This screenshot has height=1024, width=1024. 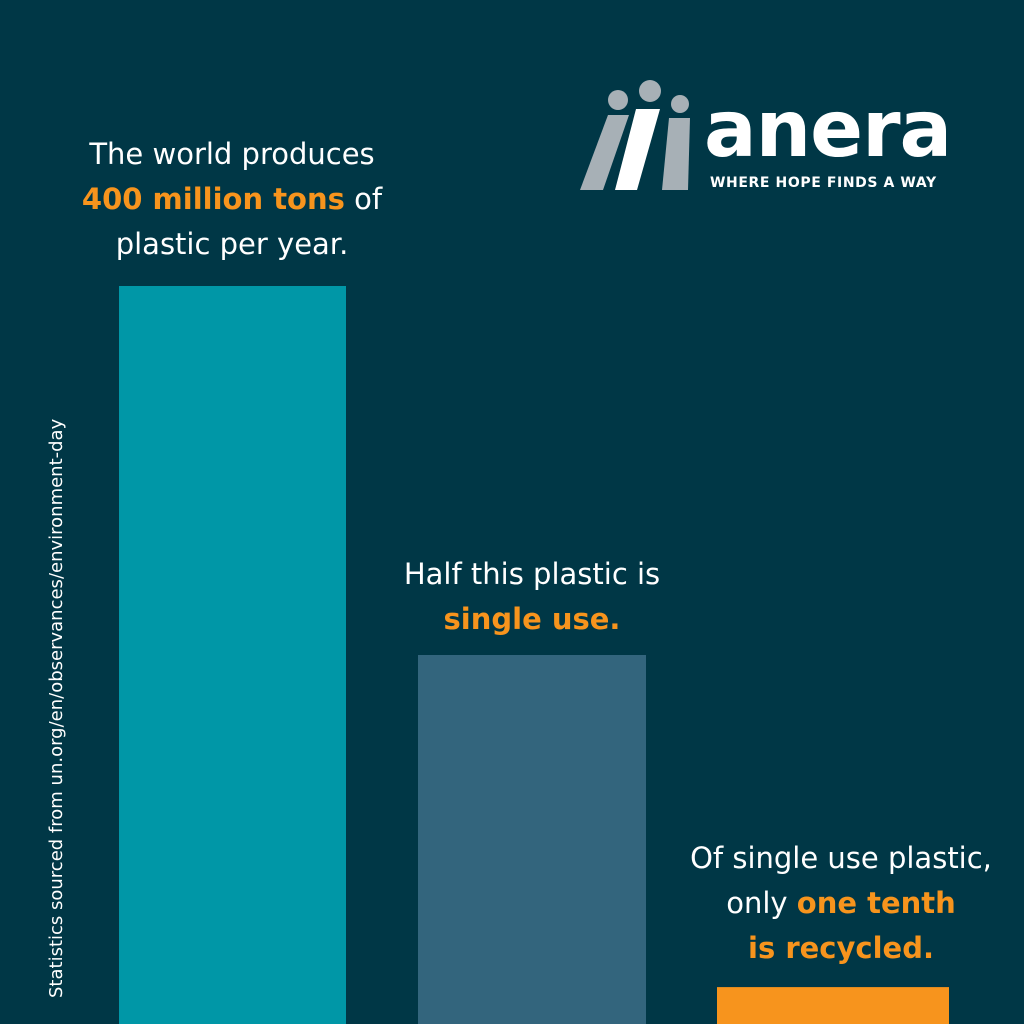 I want to click on label-text: Of single use plastic,, so click(x=841, y=858).